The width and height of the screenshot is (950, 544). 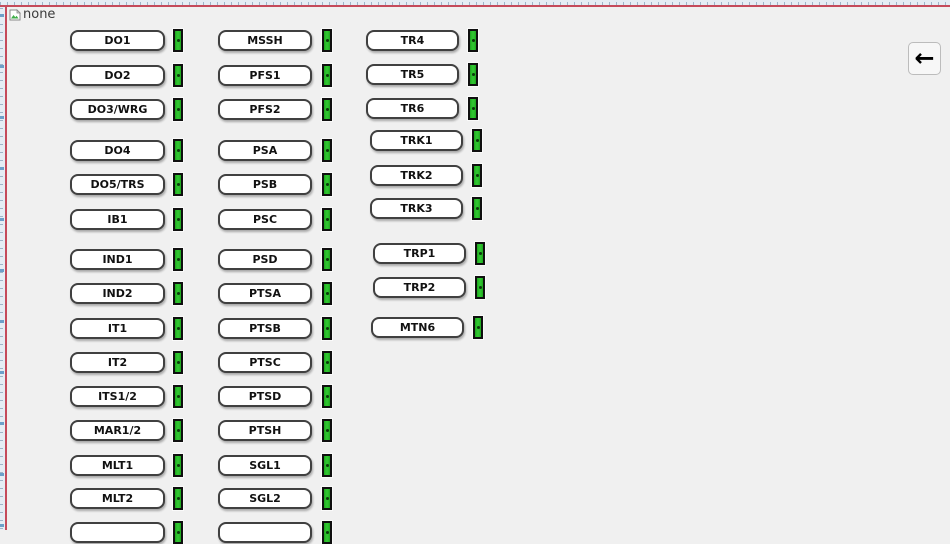 What do you see at coordinates (117, 396) in the screenshot?
I see `panel-button-its1-2: ITS1/2` at bounding box center [117, 396].